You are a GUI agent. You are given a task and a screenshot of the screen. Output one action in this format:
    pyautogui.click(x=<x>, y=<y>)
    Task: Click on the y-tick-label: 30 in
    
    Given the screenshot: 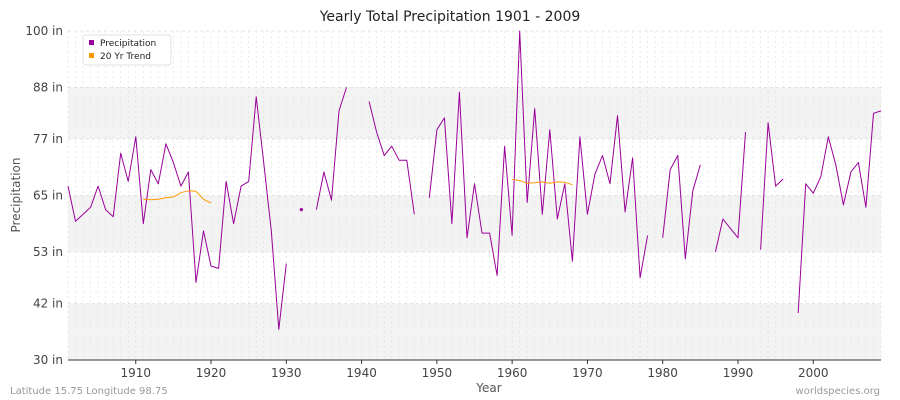 What is the action you would take?
    pyautogui.click(x=48, y=360)
    